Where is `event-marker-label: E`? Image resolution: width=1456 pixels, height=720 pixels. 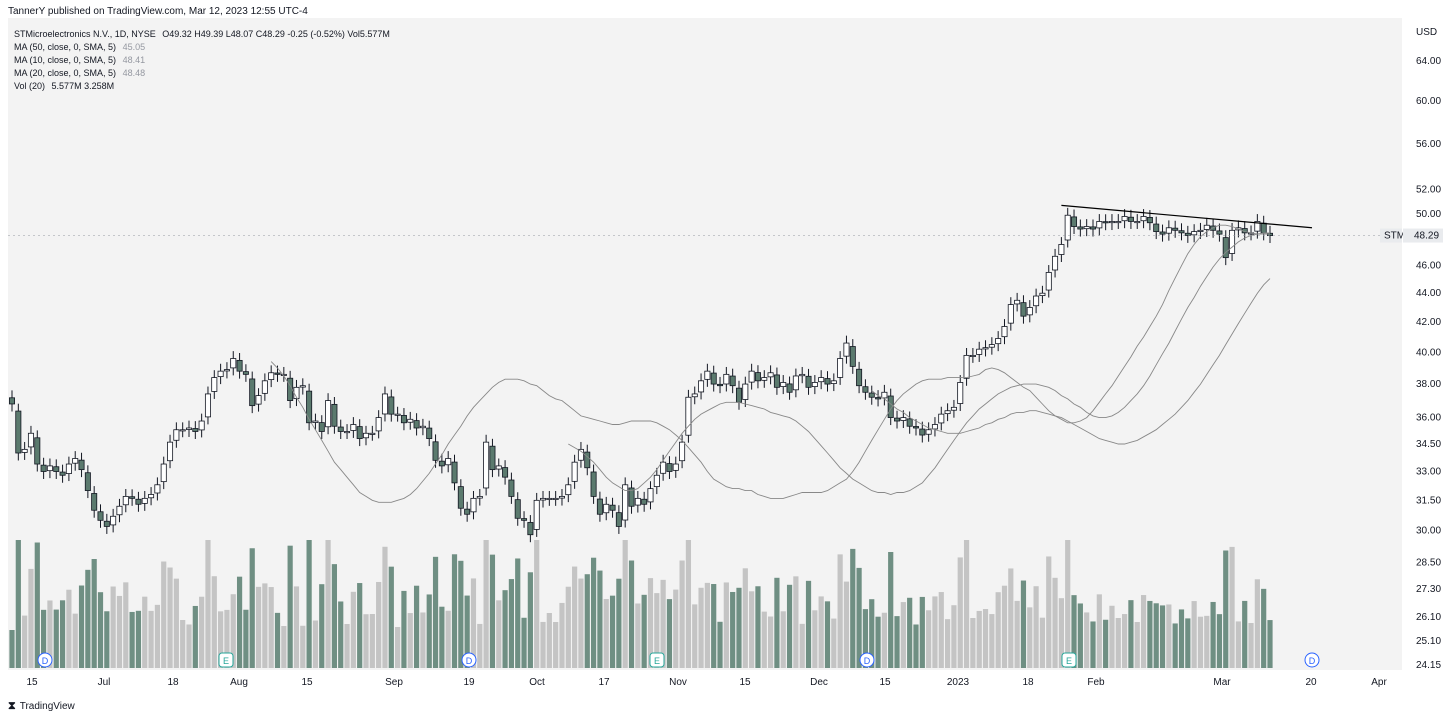
event-marker-label: E is located at coordinates (226, 661).